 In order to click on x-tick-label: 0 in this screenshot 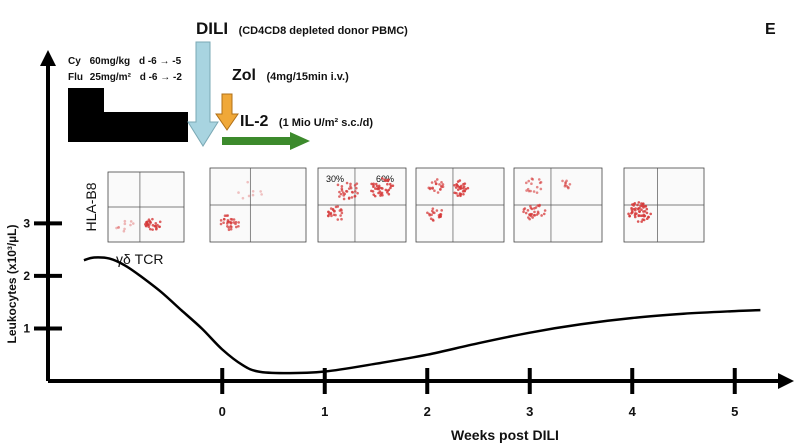, I will do `click(222, 411)`.